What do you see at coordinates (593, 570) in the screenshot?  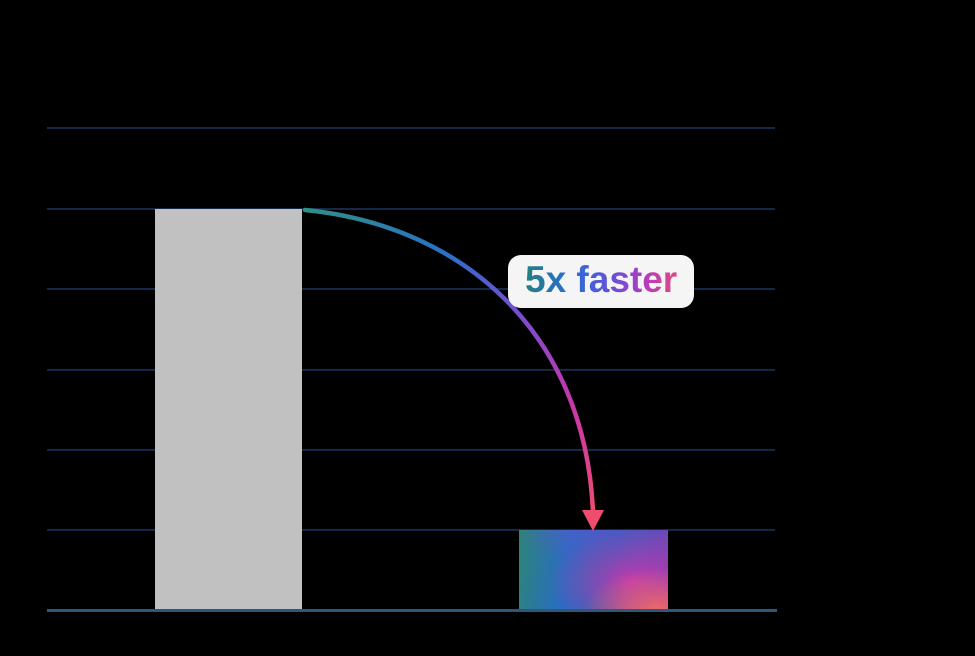 I see `bar-accelerated` at bounding box center [593, 570].